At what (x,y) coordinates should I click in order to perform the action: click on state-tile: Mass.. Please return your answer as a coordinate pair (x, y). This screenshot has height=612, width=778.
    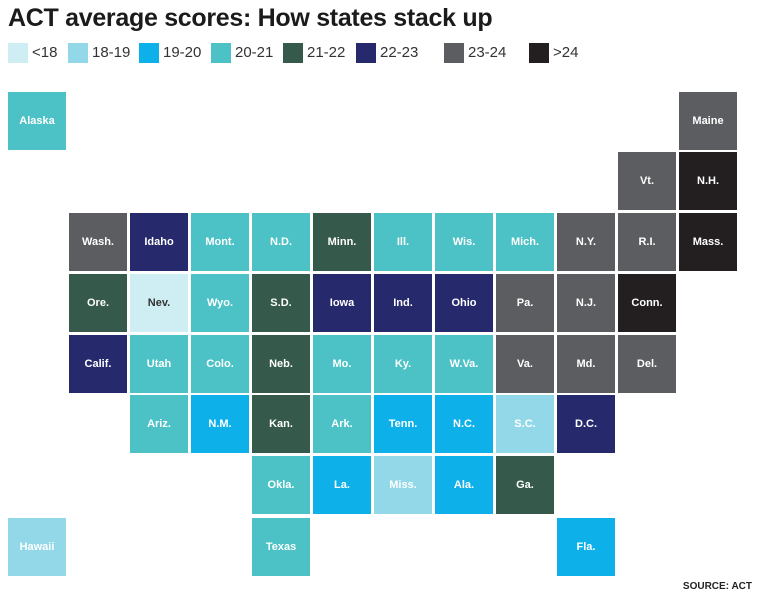
    Looking at the image, I should click on (708, 242).